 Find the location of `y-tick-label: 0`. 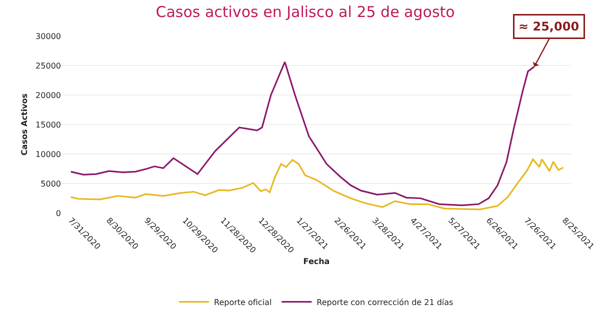

y-tick-label: 0 is located at coordinates (58, 213).